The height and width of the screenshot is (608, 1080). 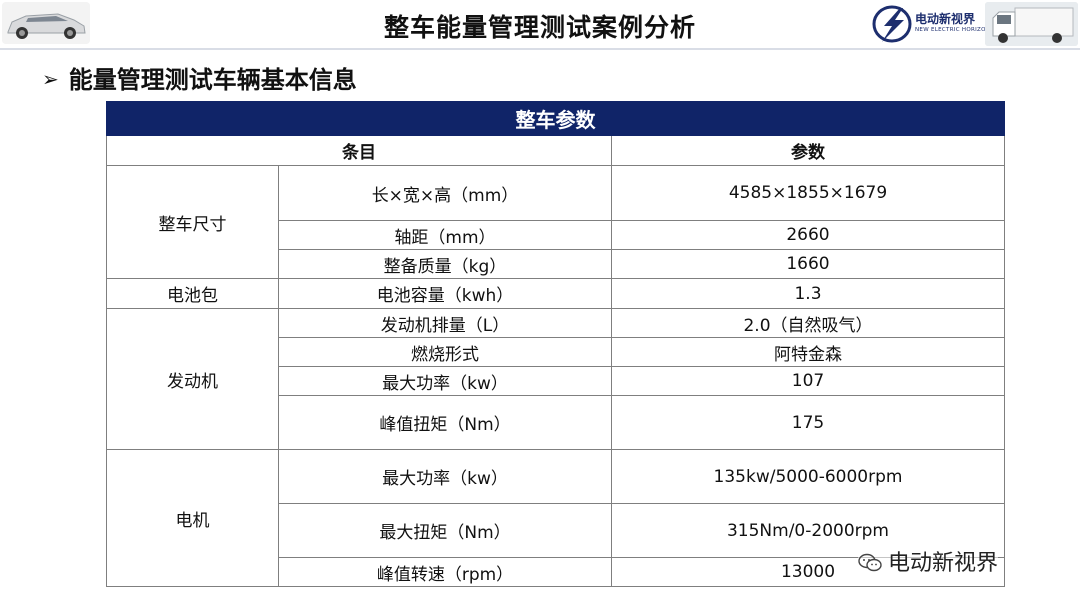 What do you see at coordinates (808, 352) in the screenshot?
I see `value-cell: 阿特金森` at bounding box center [808, 352].